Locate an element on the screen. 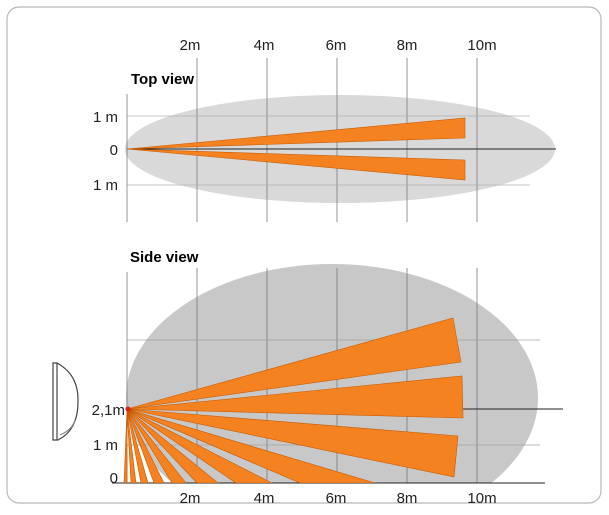 The image size is (609, 515). side-view-row-label: 1 m is located at coordinates (105, 445).